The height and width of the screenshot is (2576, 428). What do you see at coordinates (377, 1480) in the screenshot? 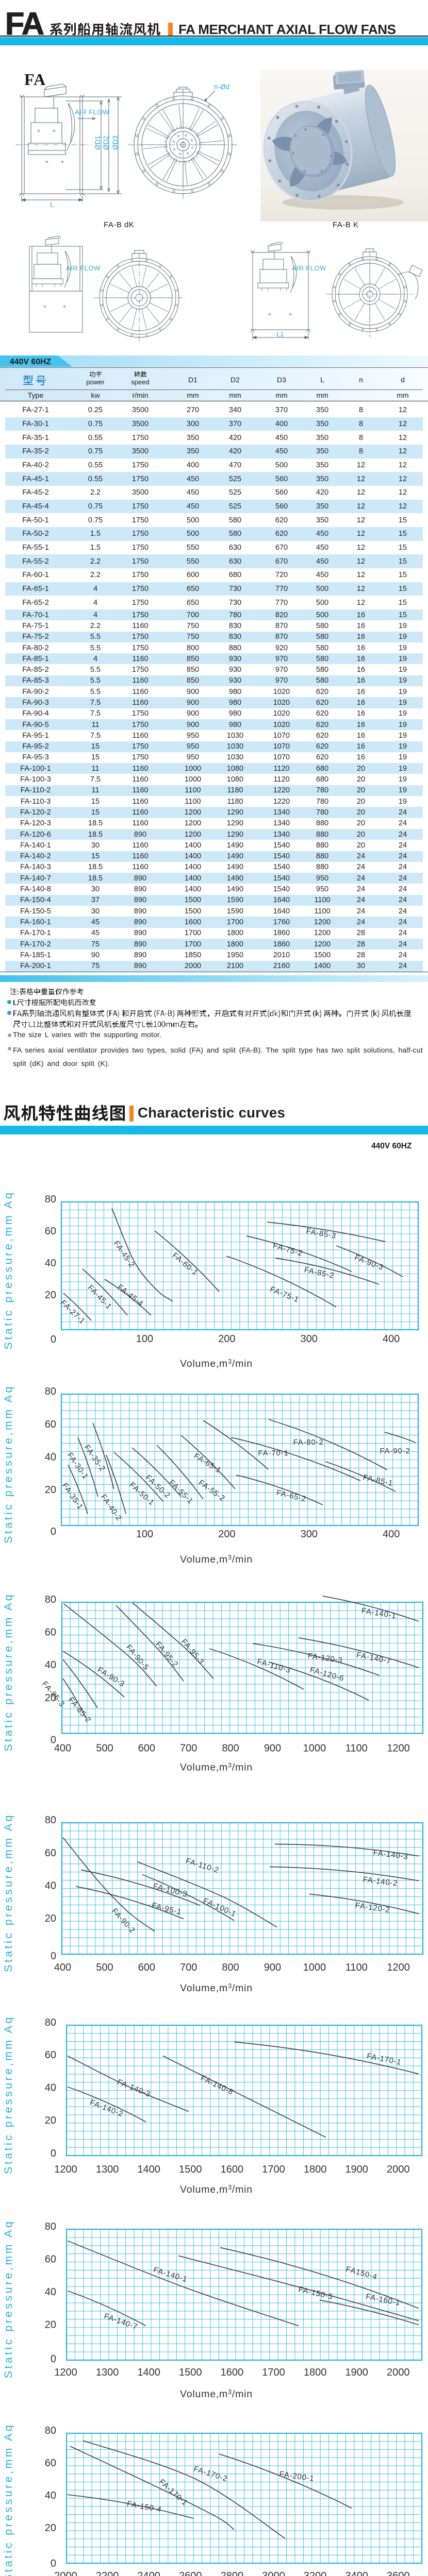
I see `svg-text: FA-85-1` at bounding box center [377, 1480].